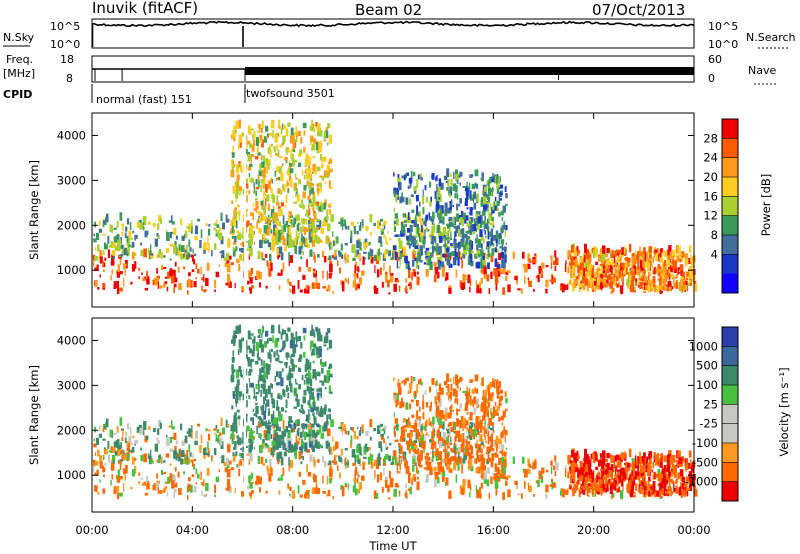  Describe the element at coordinates (19, 73) in the screenshot. I see `freq-label-bottom: [MHz]` at that location.